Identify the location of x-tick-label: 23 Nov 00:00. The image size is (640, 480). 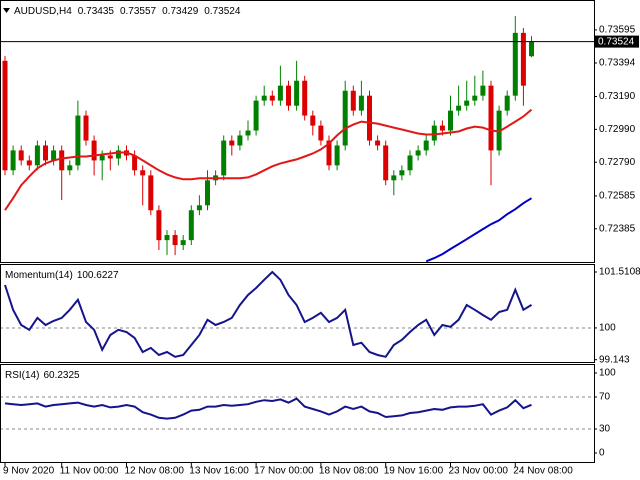
(479, 471).